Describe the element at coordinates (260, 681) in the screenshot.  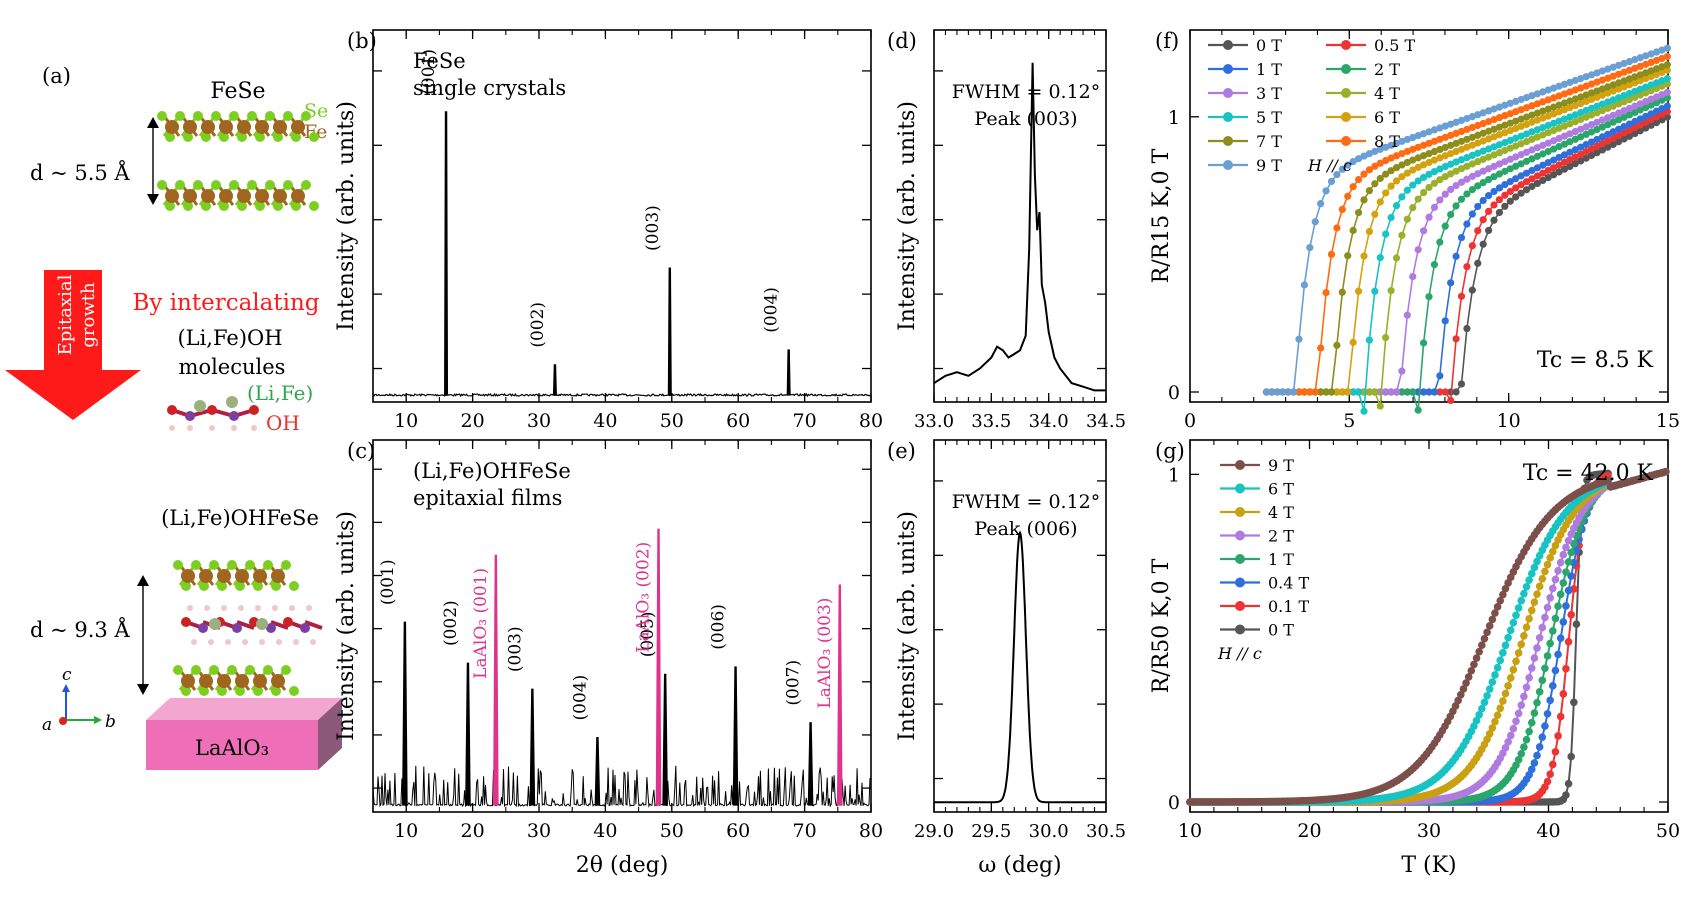
I see `fe-atom` at that location.